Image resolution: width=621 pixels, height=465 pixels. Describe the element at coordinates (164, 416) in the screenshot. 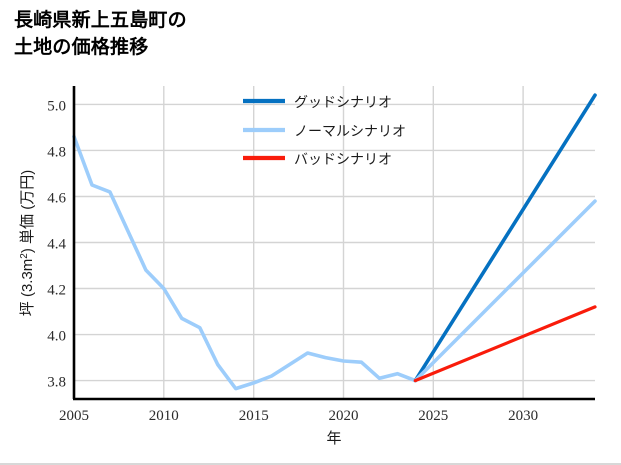

I see `x-tick-label-2010: 2010` at that location.